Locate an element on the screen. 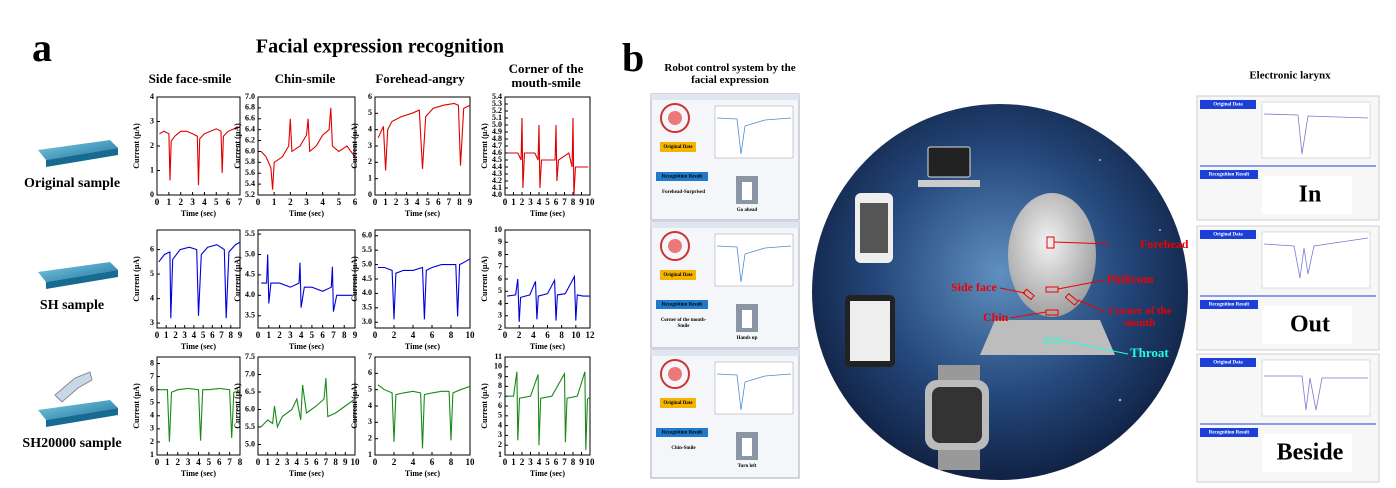 Image resolution: width=1396 pixels, height=488 pixels. screen-result: Chin-Smile is located at coordinates (683, 448).